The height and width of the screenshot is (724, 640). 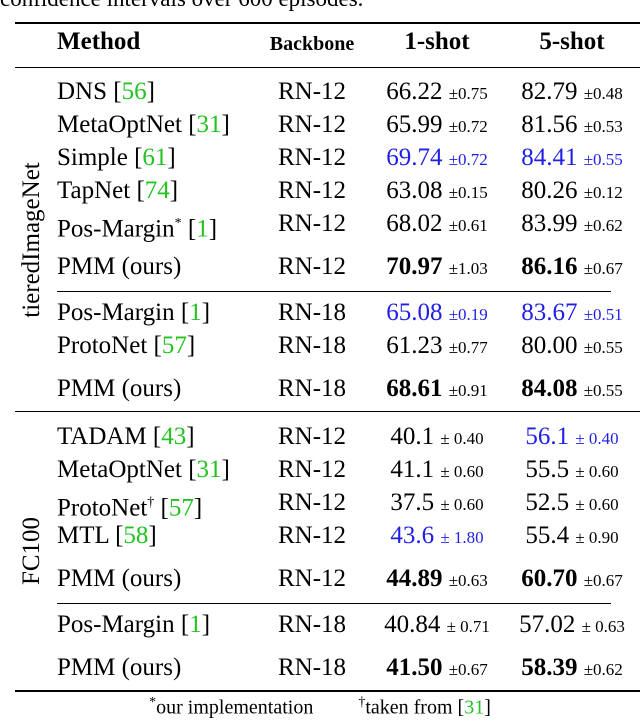 I want to click on 1-shot-interval: ±0.77, so click(x=468, y=347).